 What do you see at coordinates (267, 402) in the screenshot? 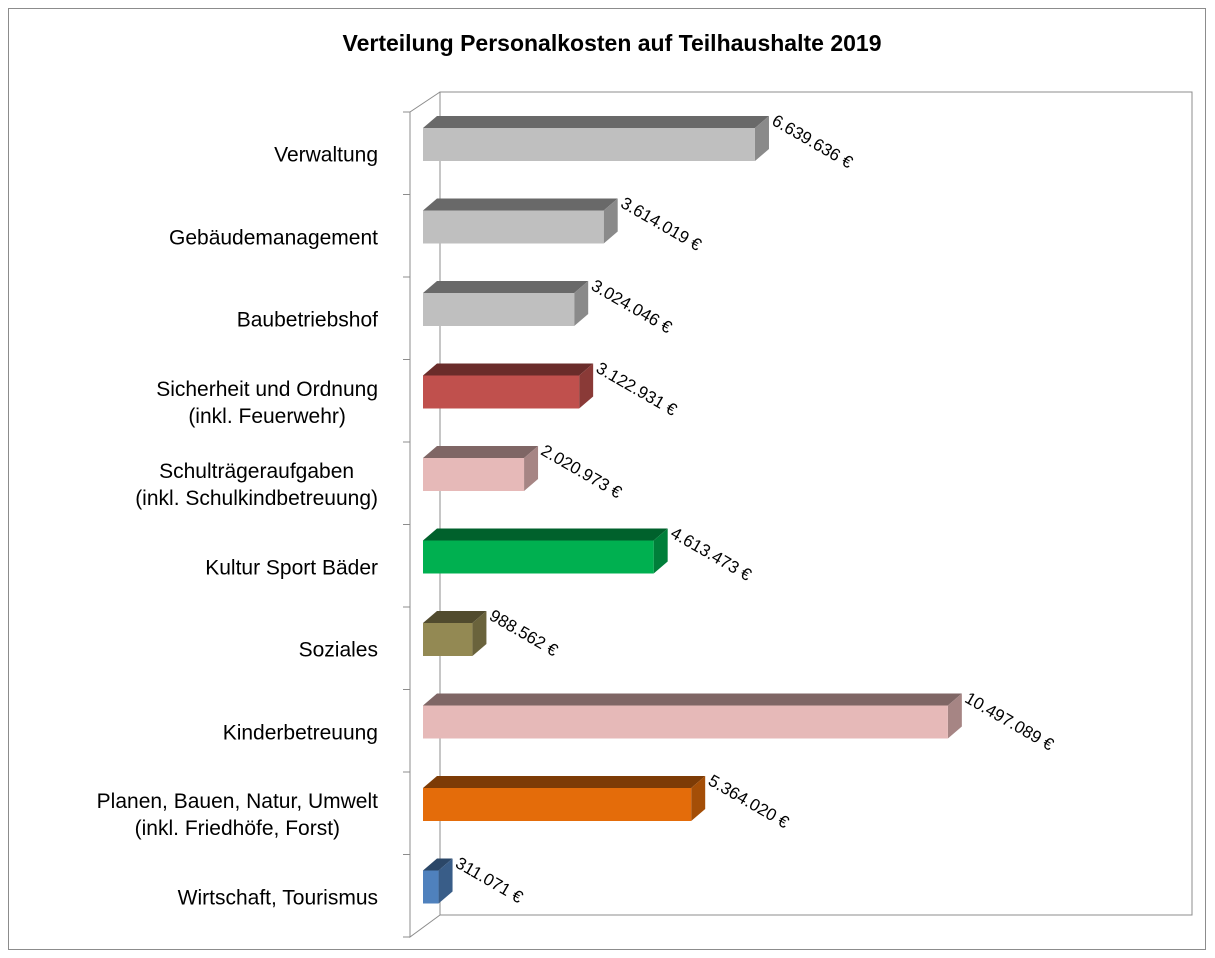
I see `category-label: Sicherheit und Ordnung (inkl. Feuerwehr)` at bounding box center [267, 402].